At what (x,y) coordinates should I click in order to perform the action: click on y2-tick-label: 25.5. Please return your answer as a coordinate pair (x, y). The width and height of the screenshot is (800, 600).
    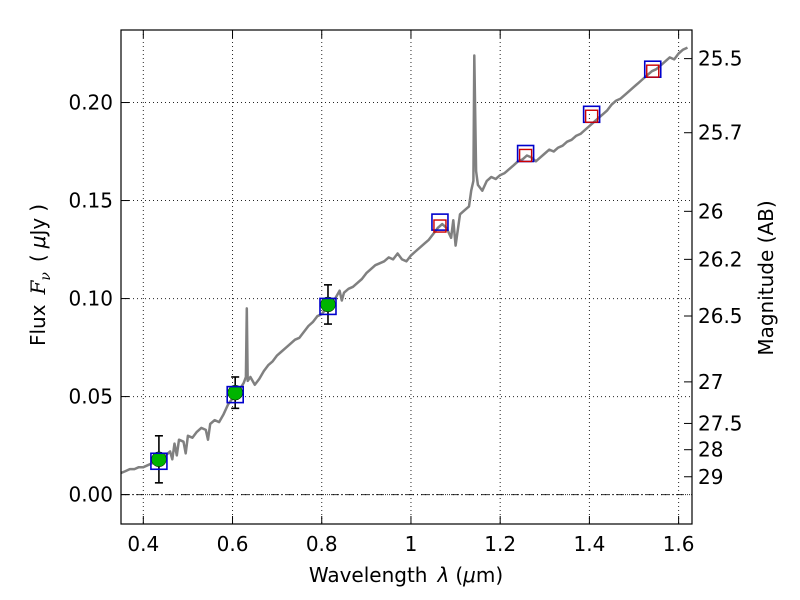
    Looking at the image, I should click on (720, 59).